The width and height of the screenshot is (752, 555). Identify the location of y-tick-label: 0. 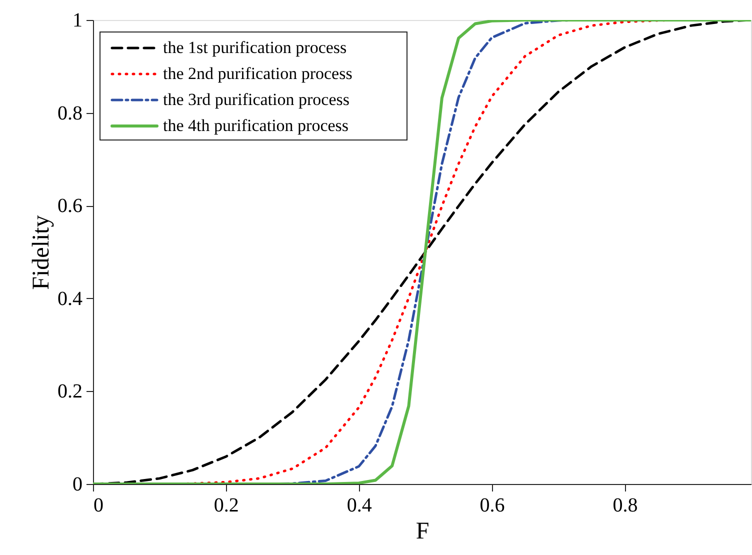
(77, 485).